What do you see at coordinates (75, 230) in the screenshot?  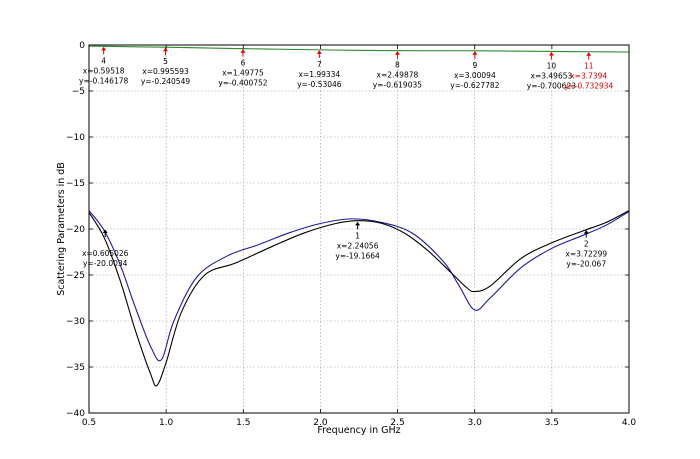 I see `y-tick-label: −20` at bounding box center [75, 230].